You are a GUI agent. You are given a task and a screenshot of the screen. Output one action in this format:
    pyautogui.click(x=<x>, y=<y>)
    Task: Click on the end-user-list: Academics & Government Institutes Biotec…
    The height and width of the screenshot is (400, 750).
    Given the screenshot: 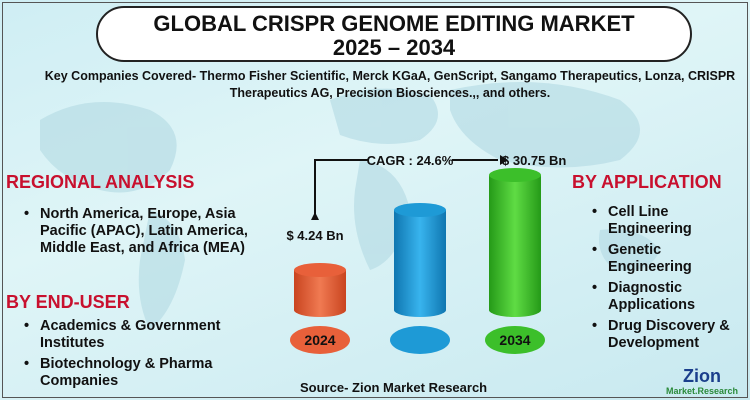 What is the action you would take?
    pyautogui.click(x=138, y=356)
    